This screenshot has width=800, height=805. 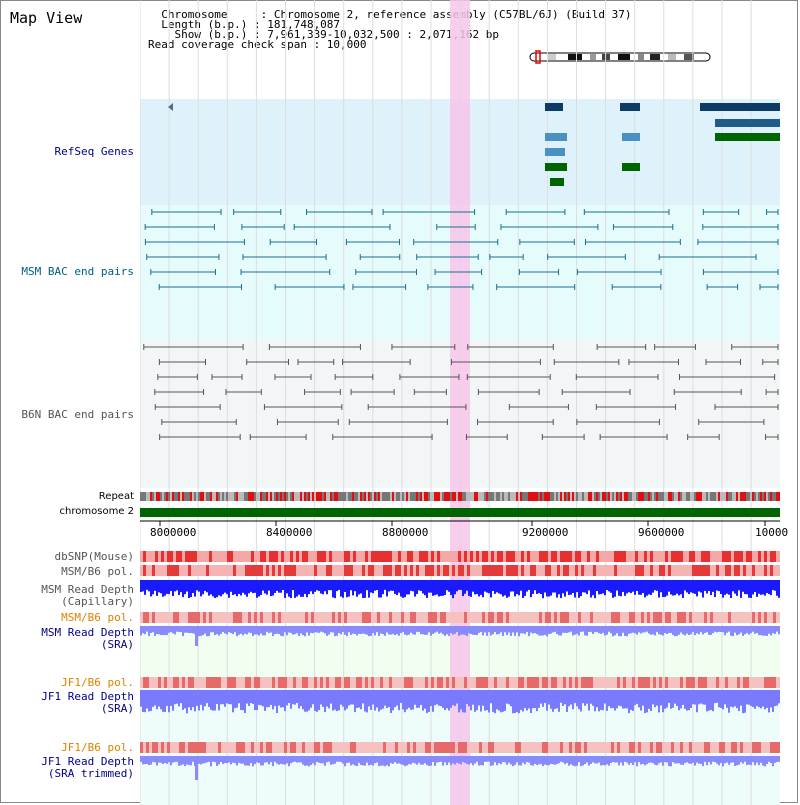 I want to click on label-jf1-depth-sra: JF1 Read Depth (SRA), so click(x=87, y=702).